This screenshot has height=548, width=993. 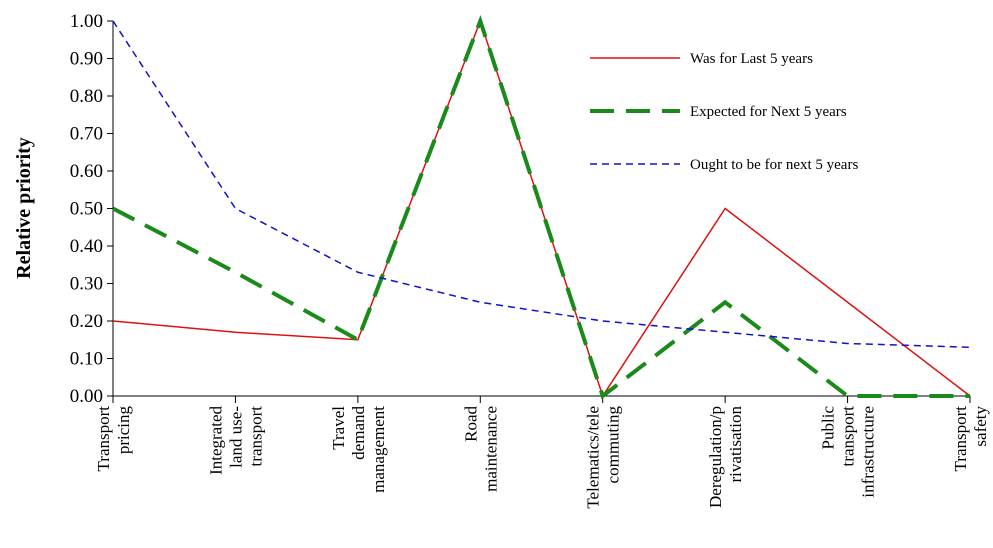 I want to click on y-tick-label: 0.00, so click(x=86, y=396).